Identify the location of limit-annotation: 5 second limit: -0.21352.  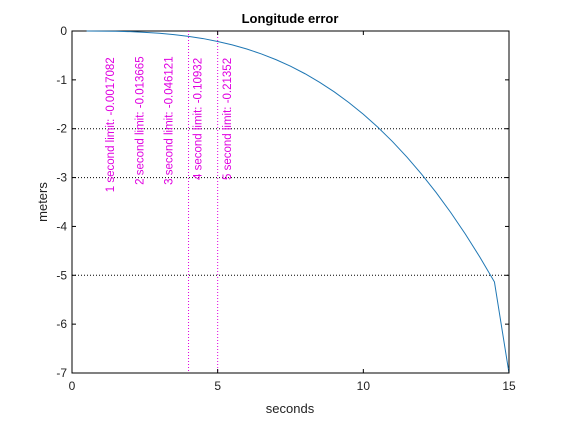
(228, 119).